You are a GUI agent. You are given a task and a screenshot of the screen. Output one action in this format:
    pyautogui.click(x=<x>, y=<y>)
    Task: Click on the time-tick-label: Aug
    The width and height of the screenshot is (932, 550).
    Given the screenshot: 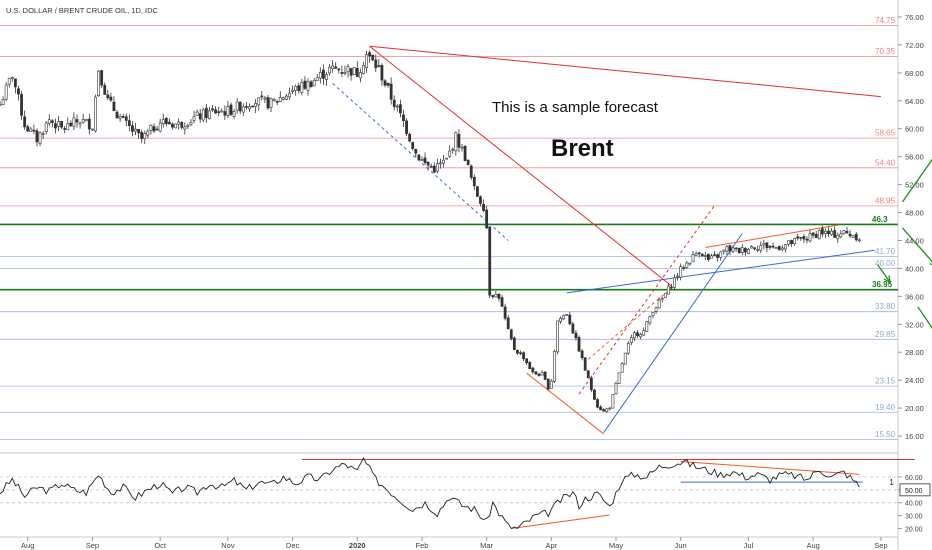 What is the action you would take?
    pyautogui.click(x=812, y=545)
    